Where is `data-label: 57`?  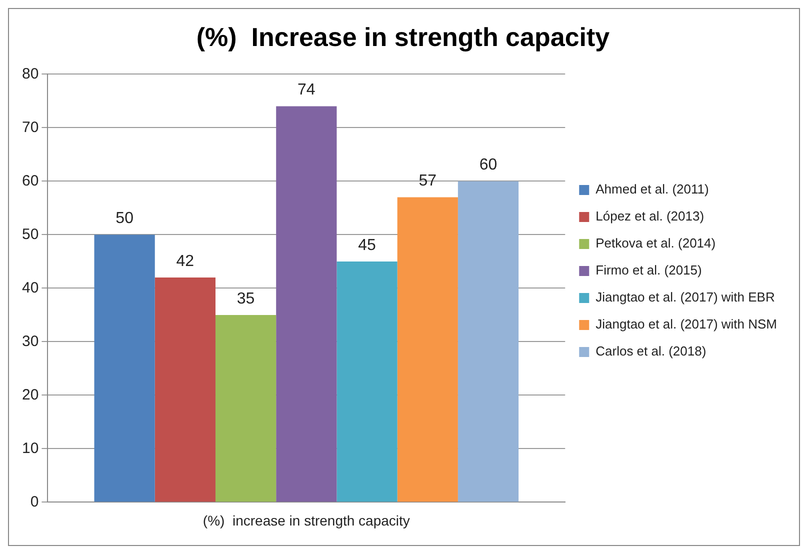
data-label: 57 is located at coordinates (427, 181).